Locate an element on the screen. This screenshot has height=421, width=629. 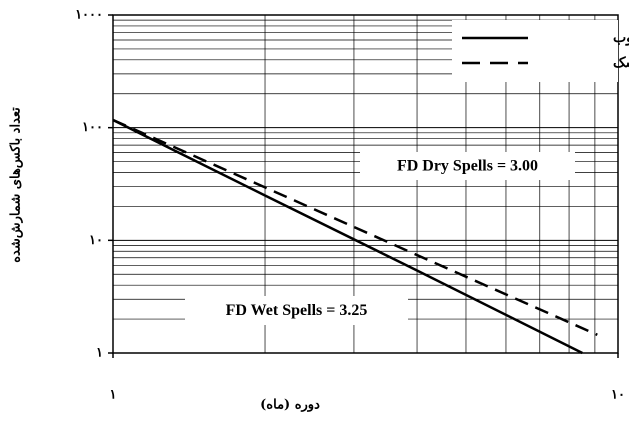
y-axis-label: تعداد باکس‌های شمارش‌شده is located at coordinates (16, 185).